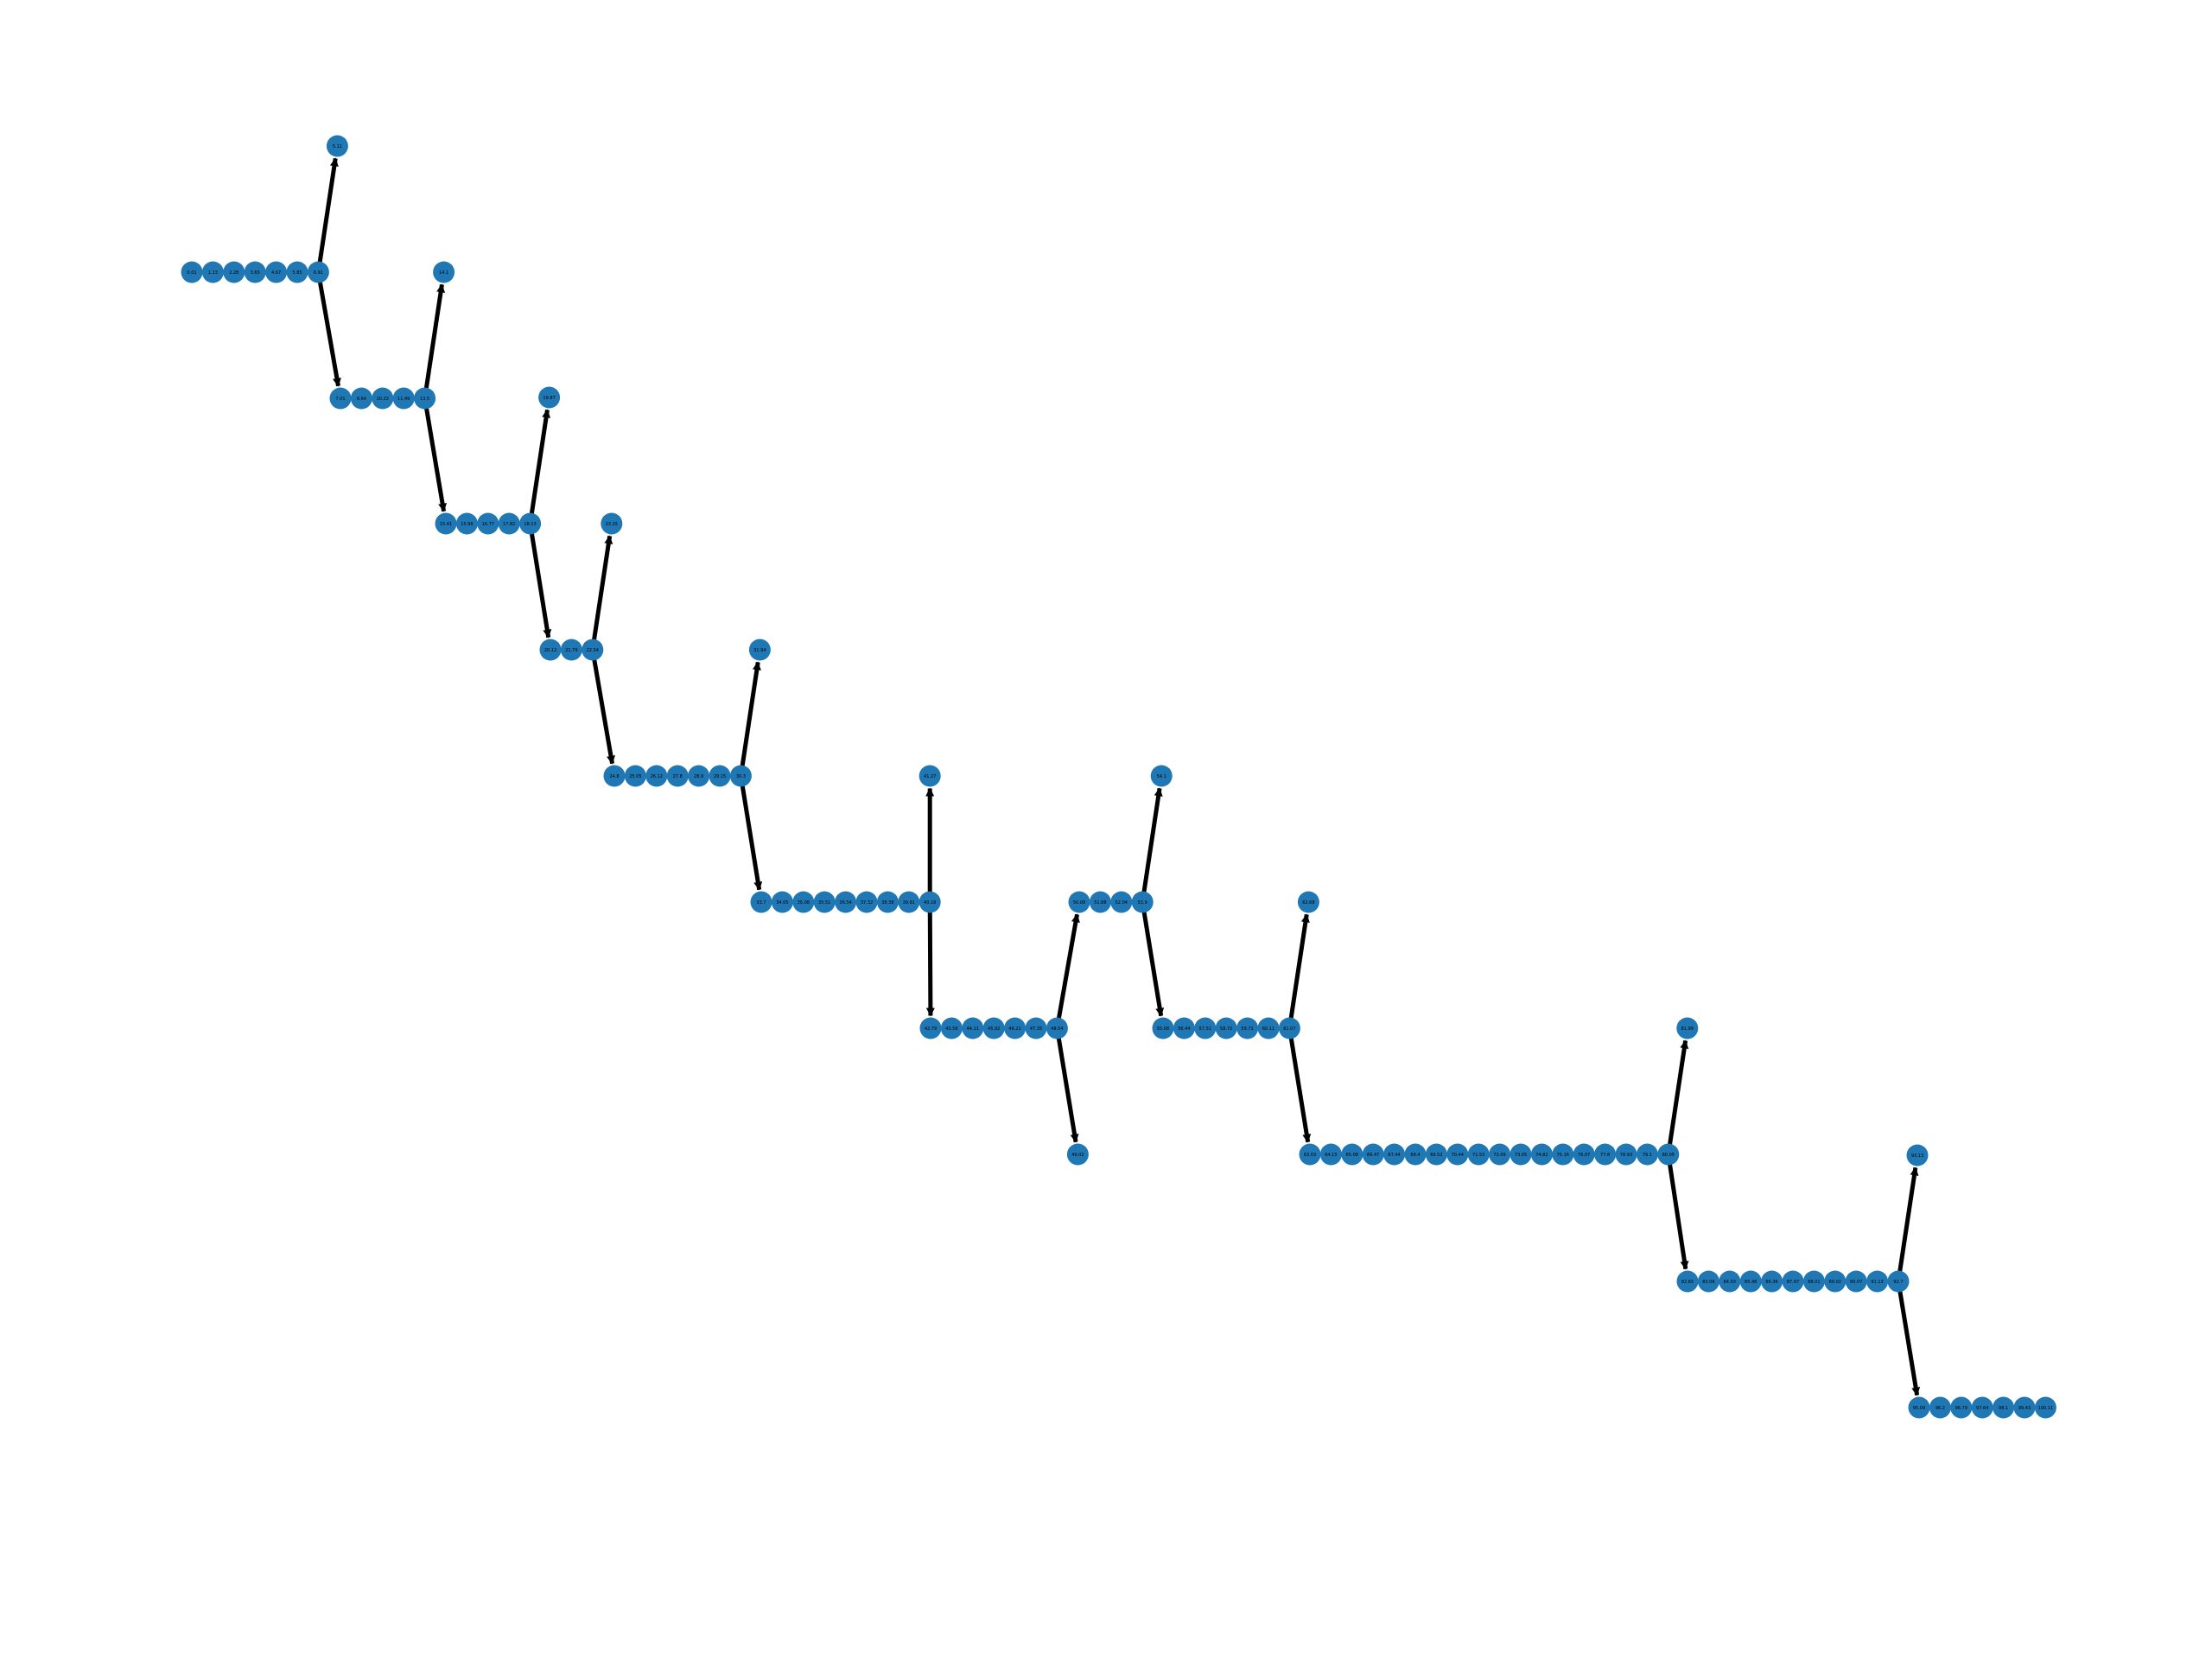 The width and height of the screenshot is (2212, 1659). Describe the element at coordinates (909, 903) in the screenshot. I see `graph-node-label: 39.81` at that location.